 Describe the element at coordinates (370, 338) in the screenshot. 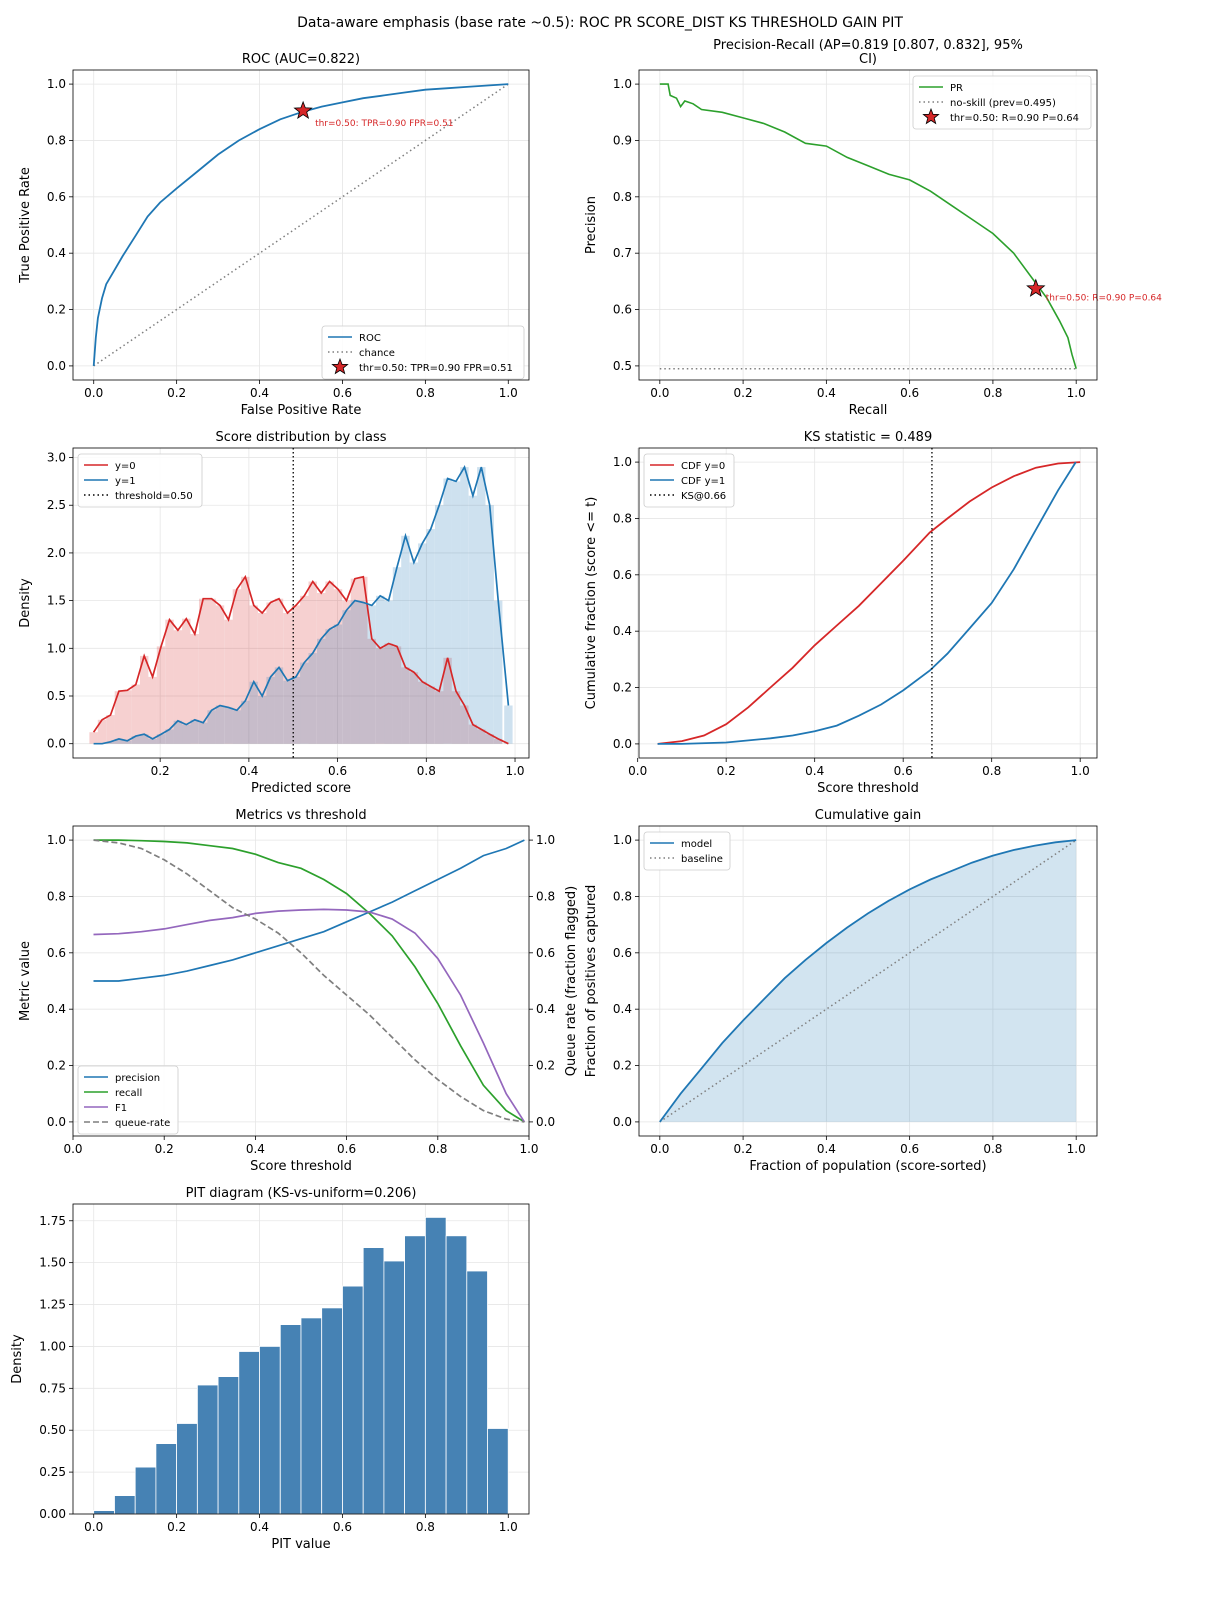

I see `legend-label: ROC` at that location.